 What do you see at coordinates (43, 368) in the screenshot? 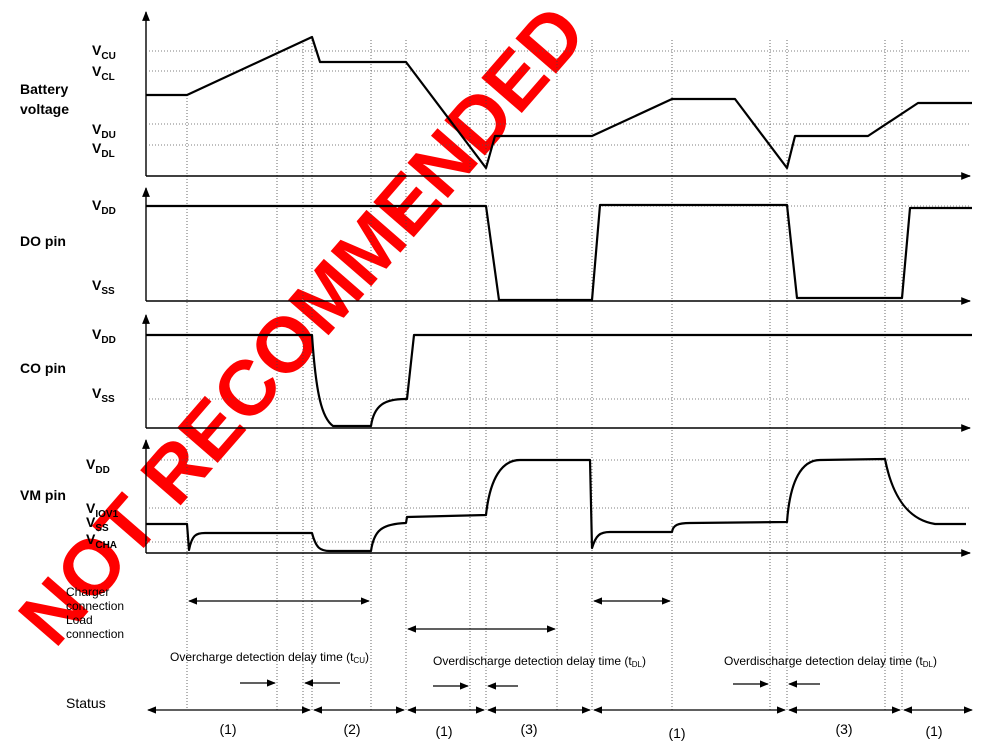
I see `co-pin-title: CO pin` at bounding box center [43, 368].